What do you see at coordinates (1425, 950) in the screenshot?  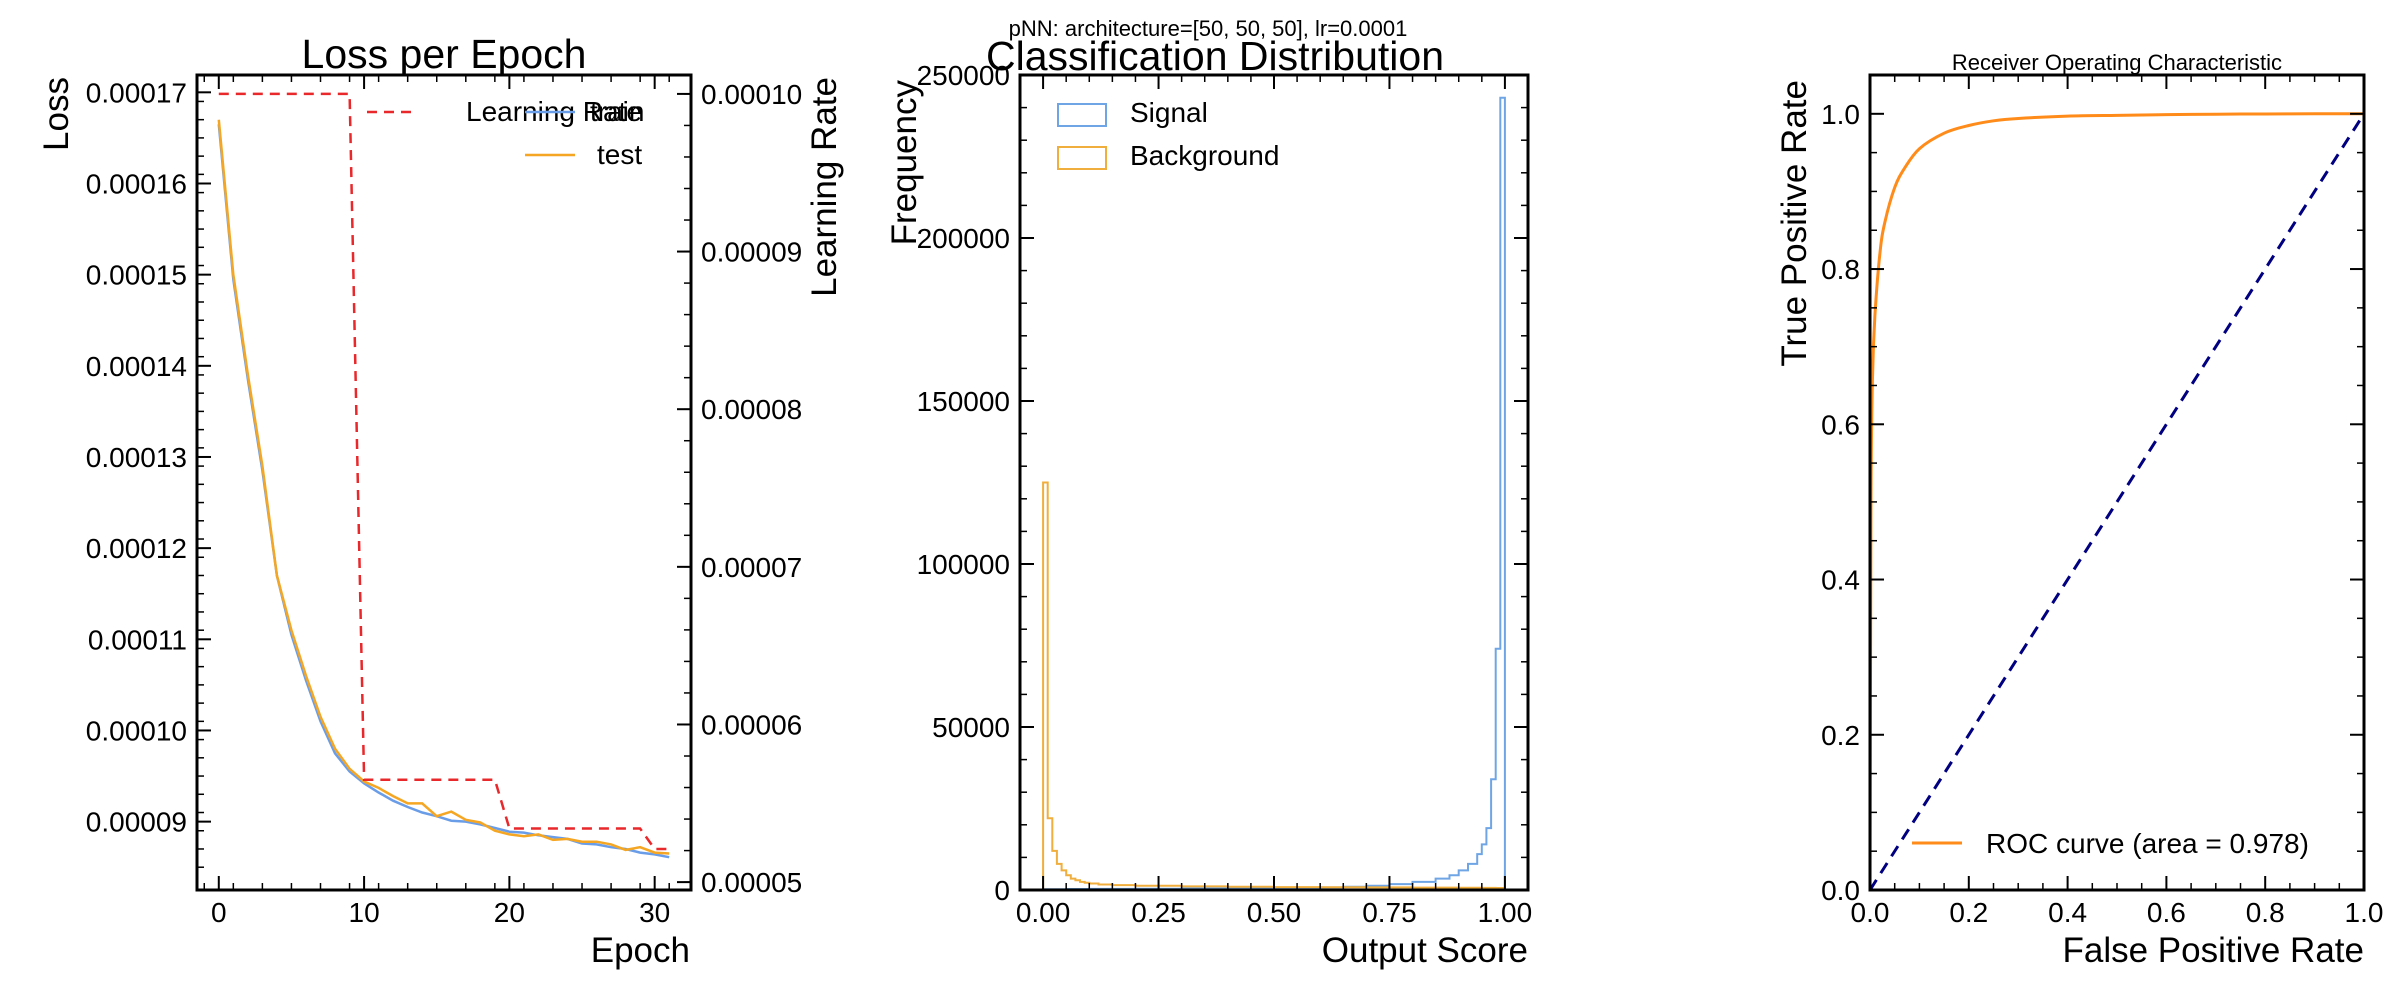 I see `classification-xlabel: Output Score` at bounding box center [1425, 950].